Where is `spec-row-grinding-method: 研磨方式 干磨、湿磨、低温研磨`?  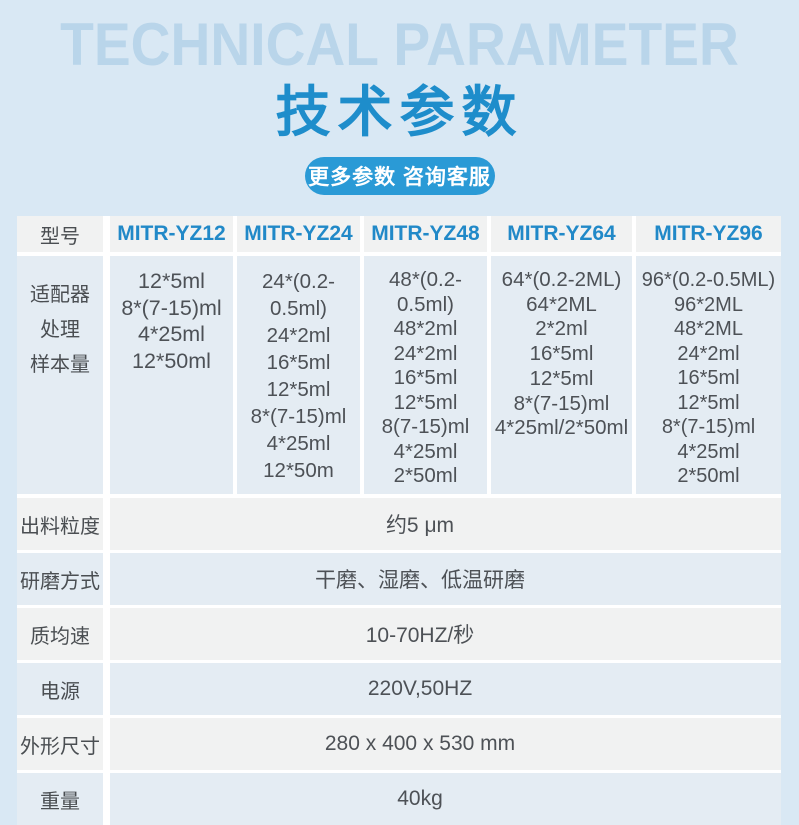 spec-row-grinding-method: 研磨方式 干磨、湿磨、低温研磨 is located at coordinates (399, 579).